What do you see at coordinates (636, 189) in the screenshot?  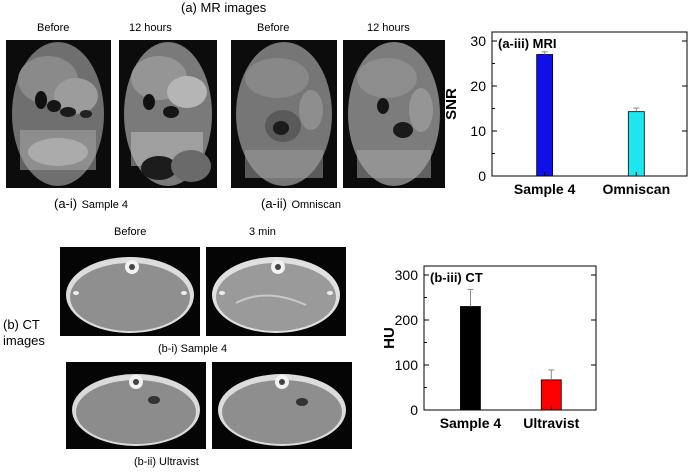 I see `x-tick-label: Omniscan` at bounding box center [636, 189].